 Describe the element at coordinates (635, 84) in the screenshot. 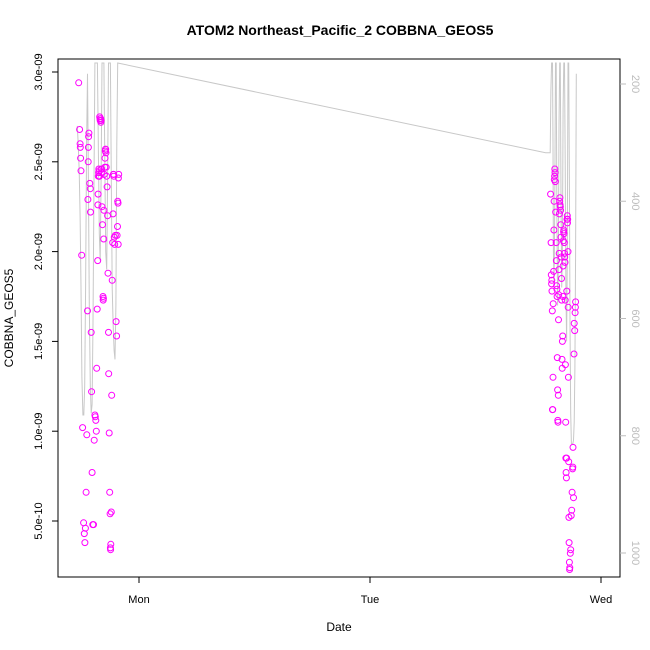

I see `y2-tick-label: 200` at that location.